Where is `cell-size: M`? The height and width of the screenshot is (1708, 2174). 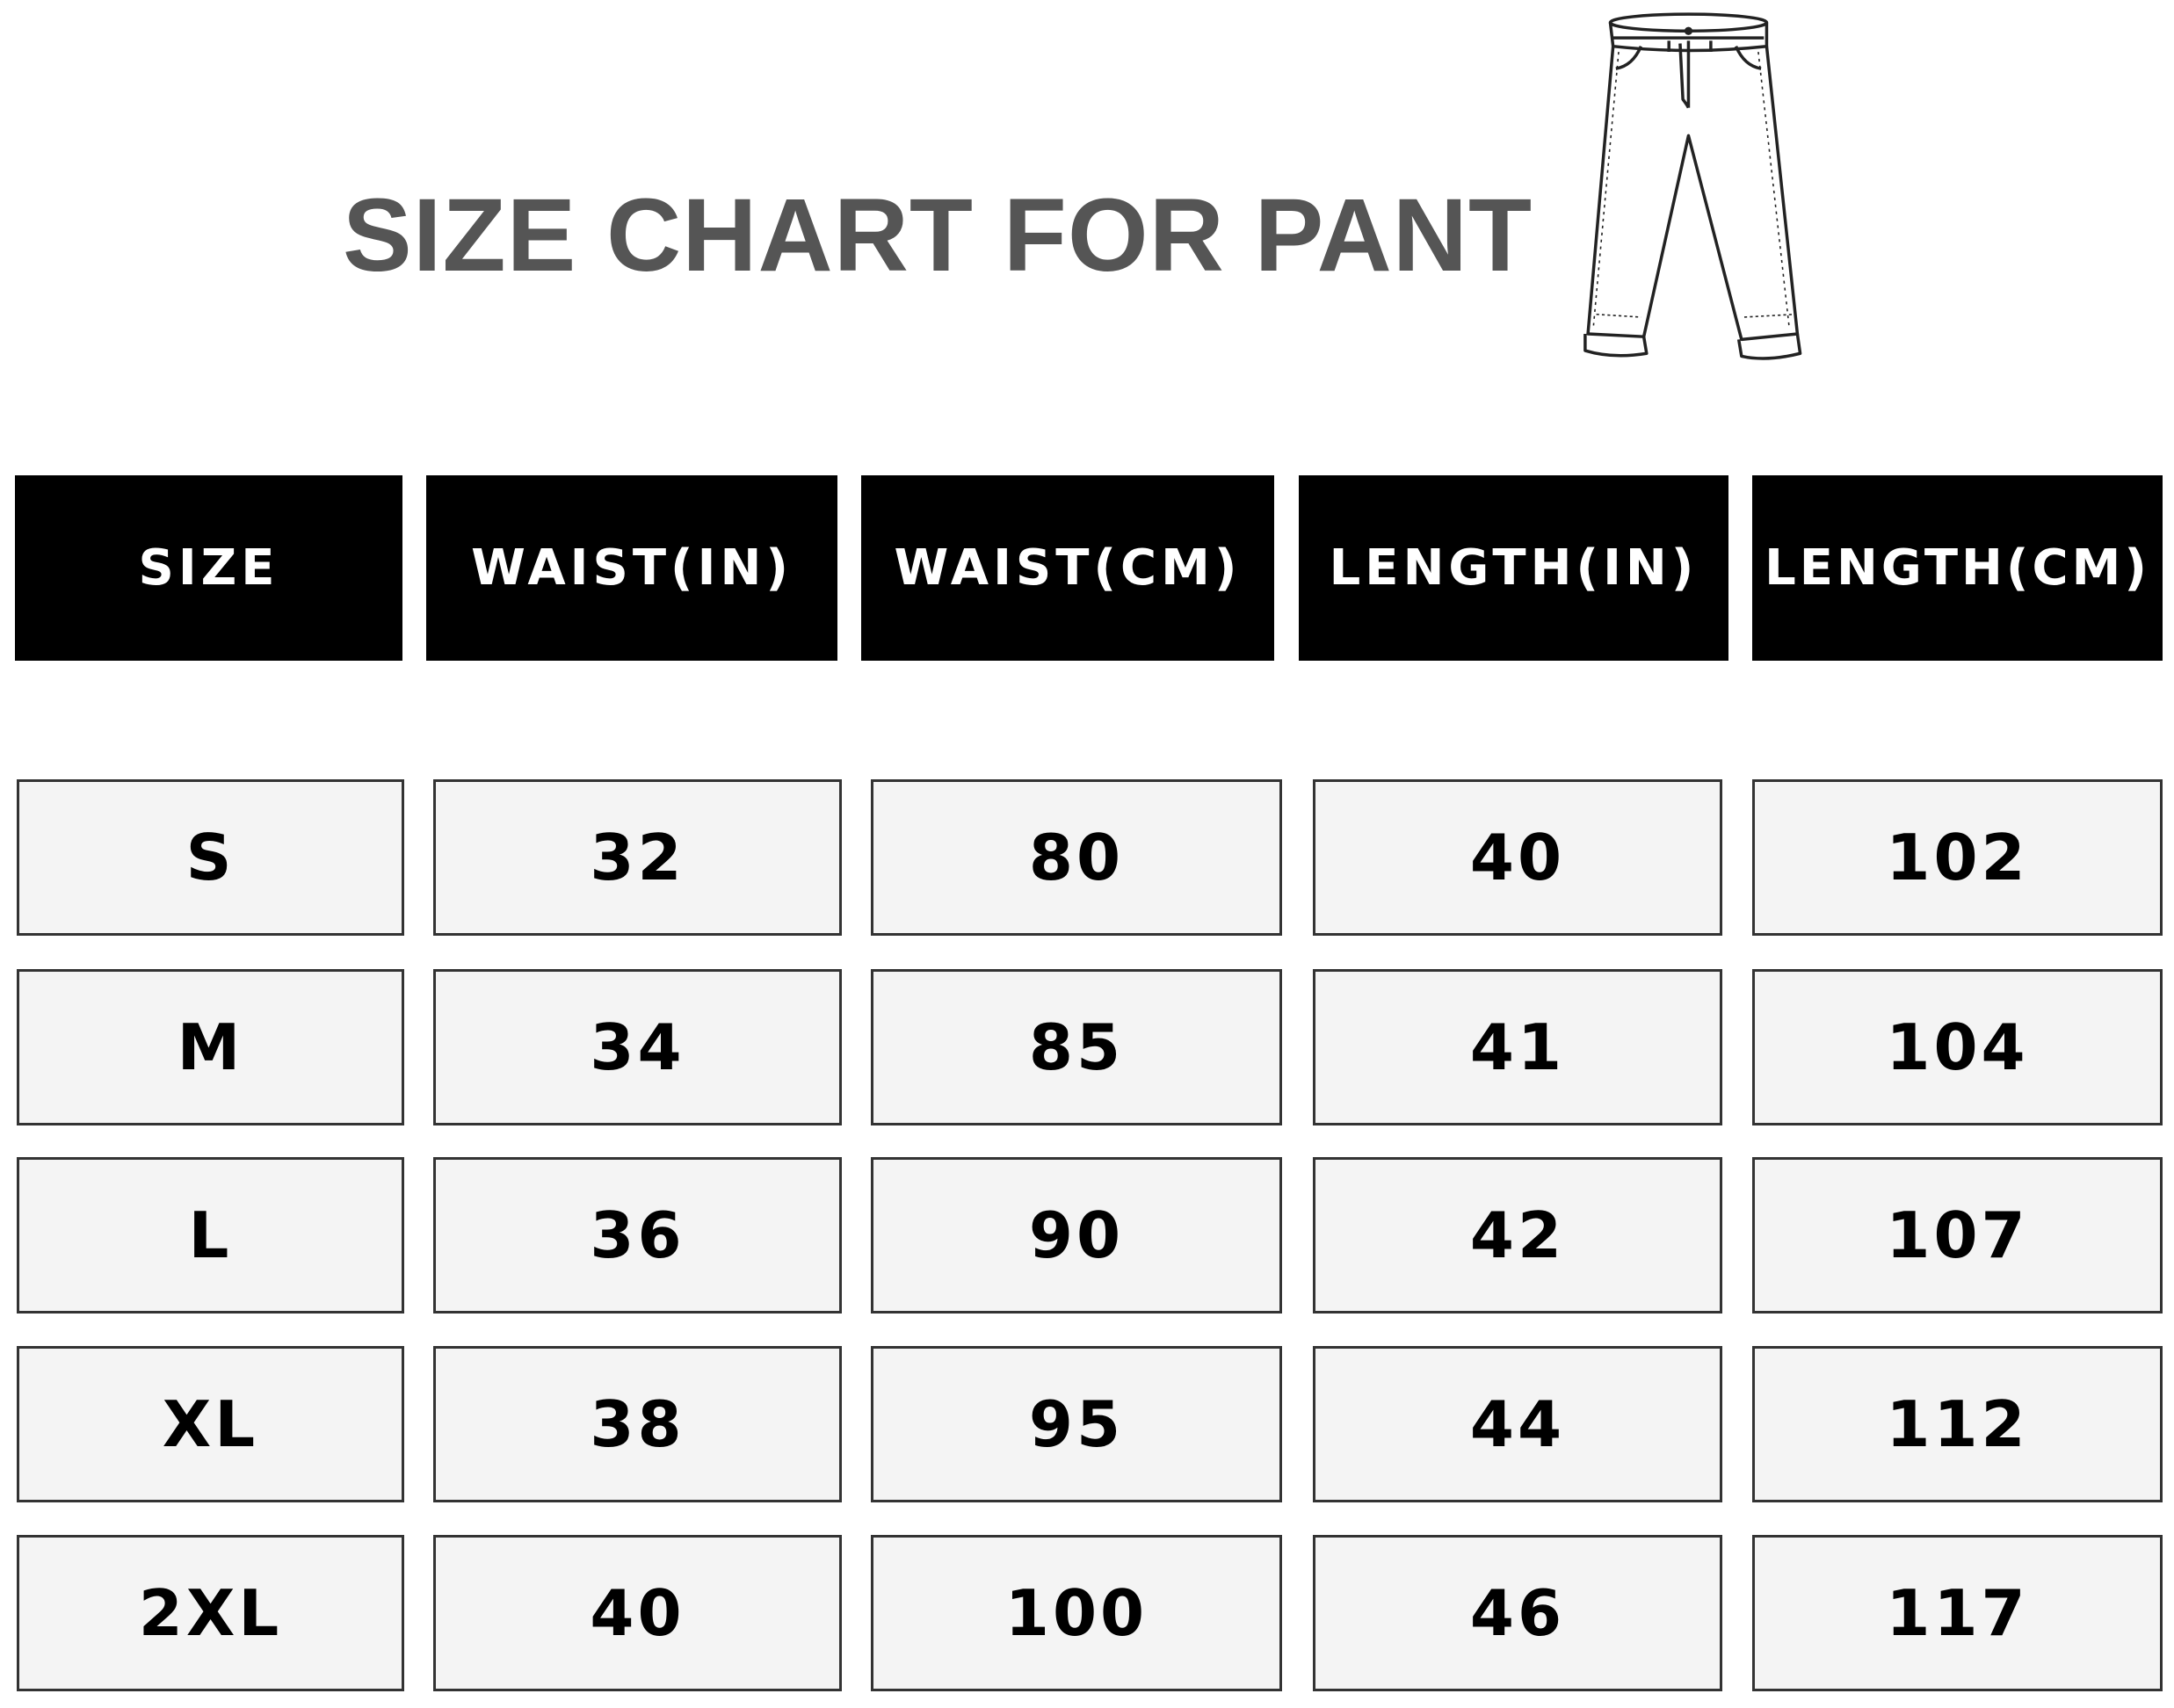 cell-size: M is located at coordinates (210, 1047).